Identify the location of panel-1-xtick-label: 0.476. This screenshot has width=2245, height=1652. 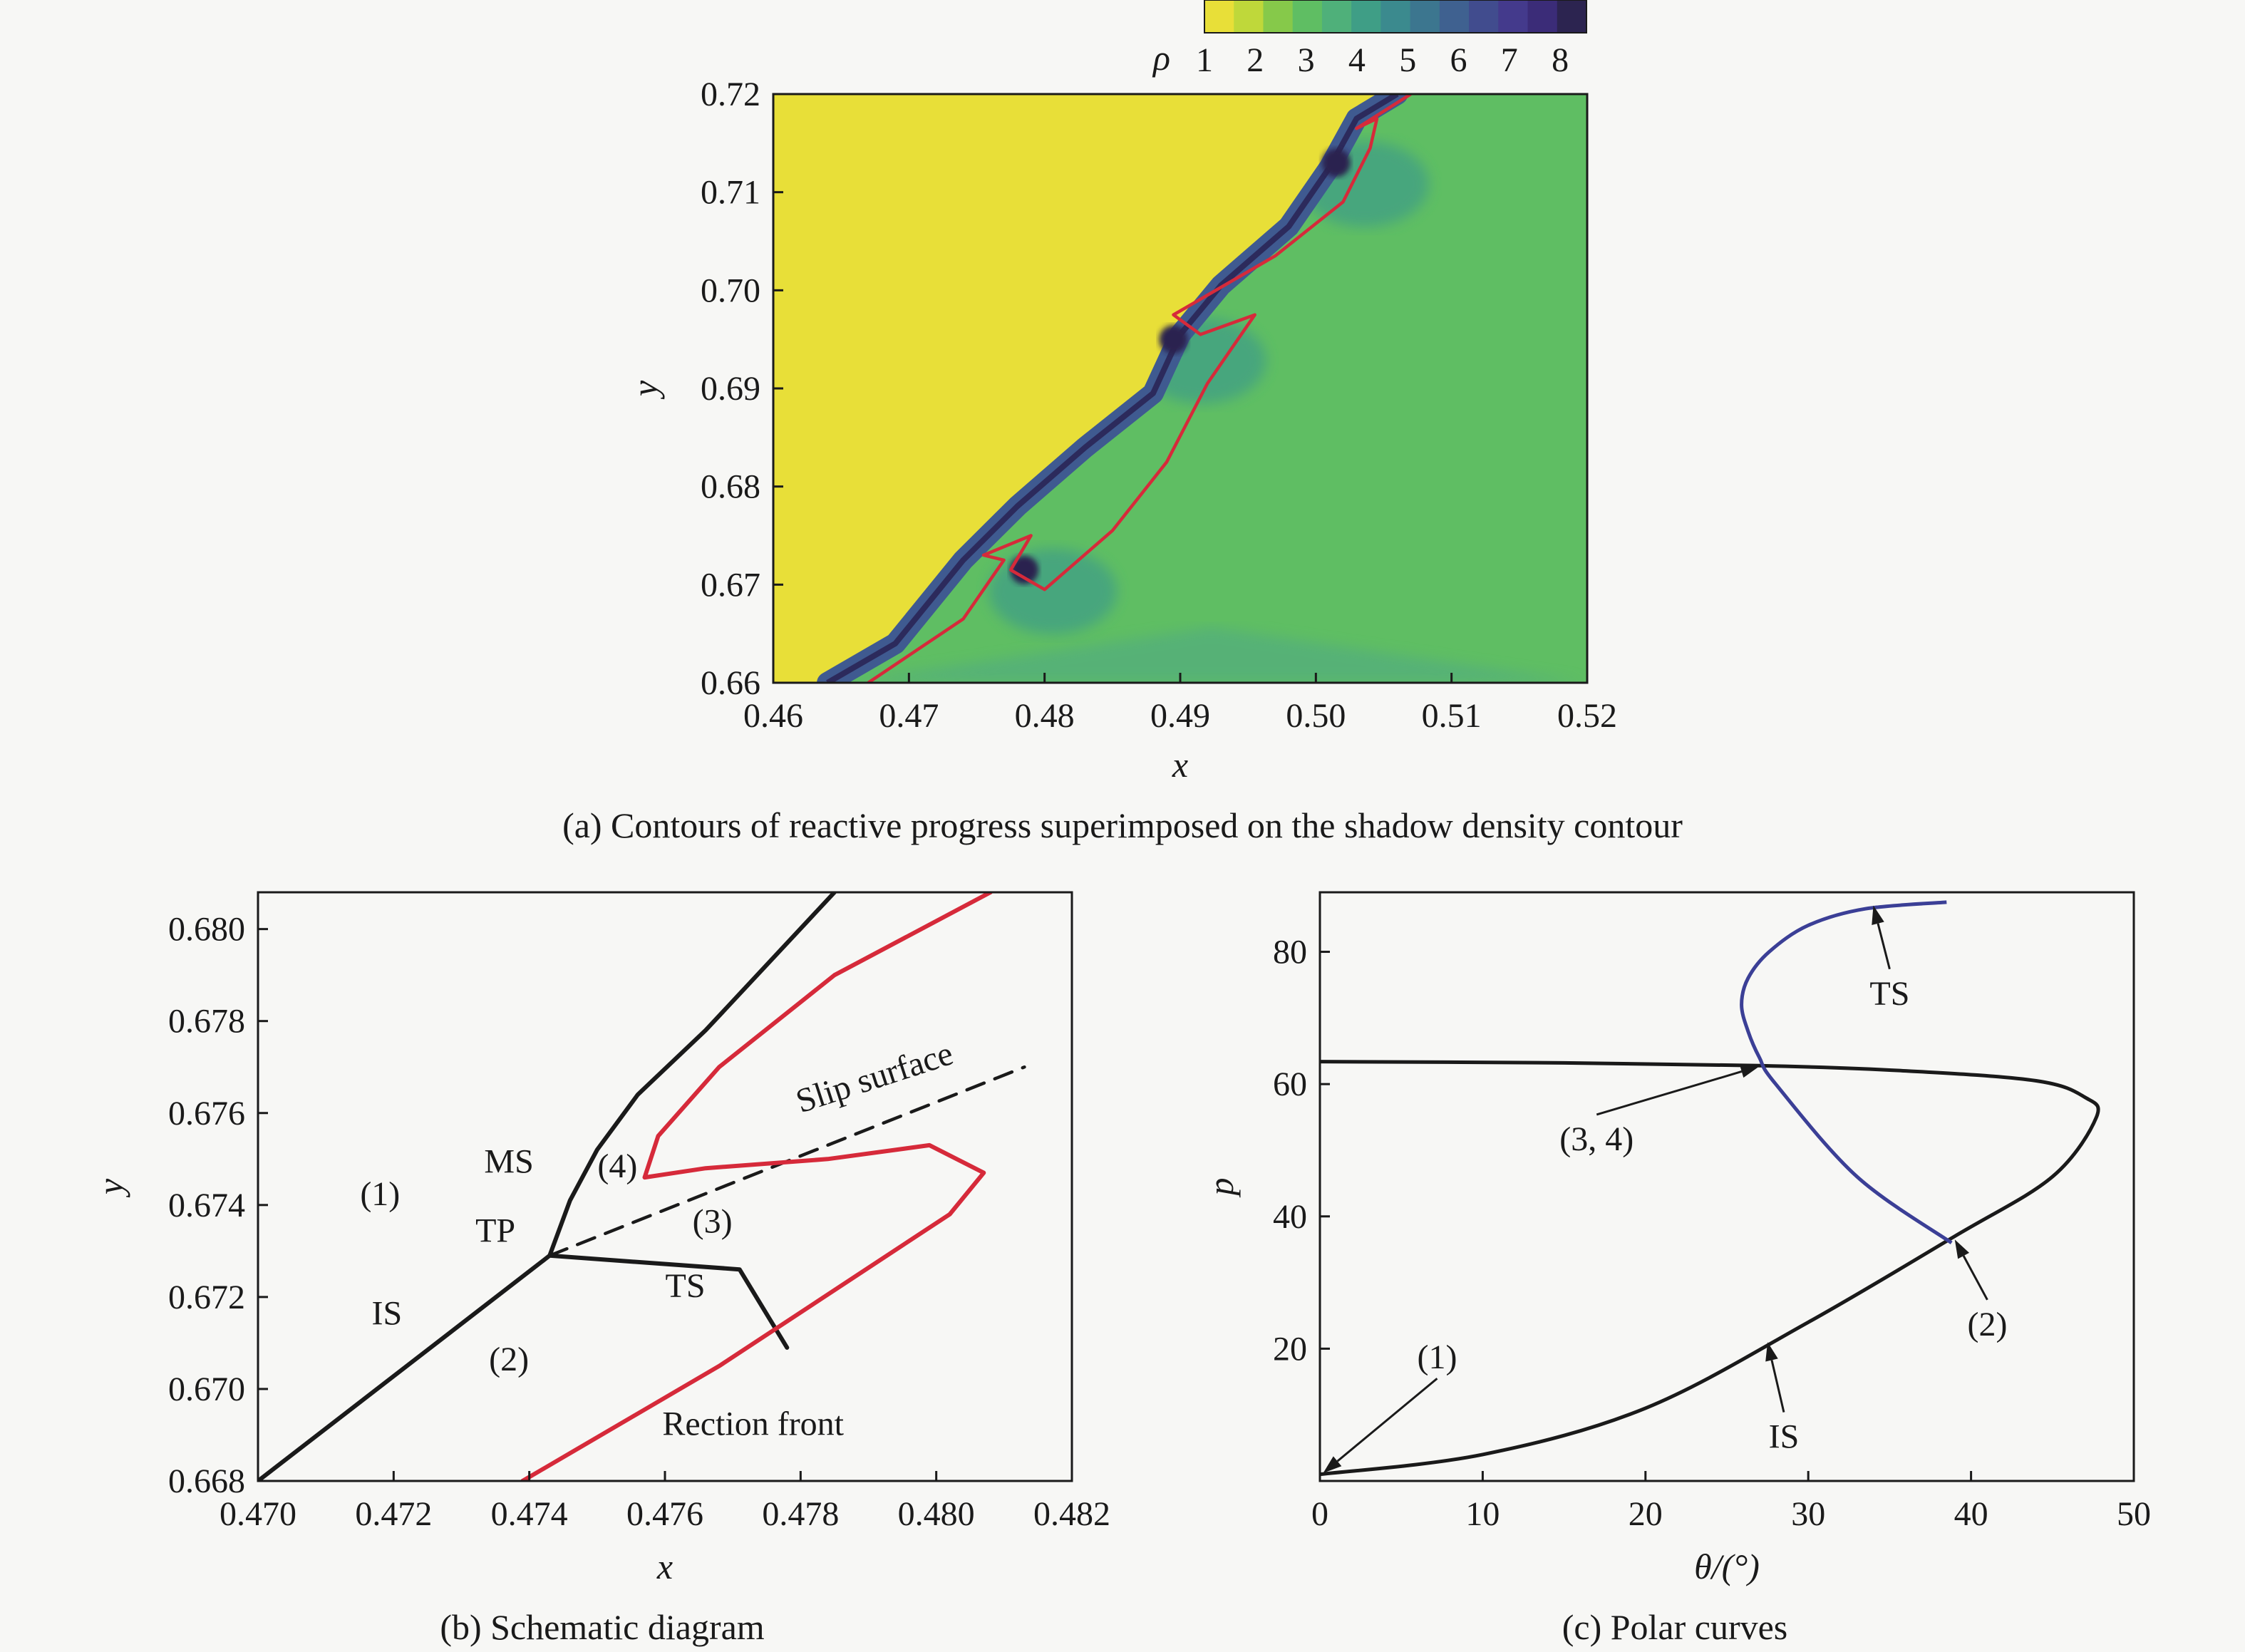
(664, 1514).